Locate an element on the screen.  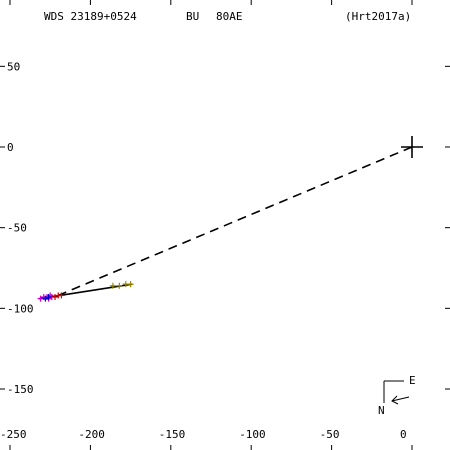
x-tick-label: -100 is located at coordinates (252, 434).